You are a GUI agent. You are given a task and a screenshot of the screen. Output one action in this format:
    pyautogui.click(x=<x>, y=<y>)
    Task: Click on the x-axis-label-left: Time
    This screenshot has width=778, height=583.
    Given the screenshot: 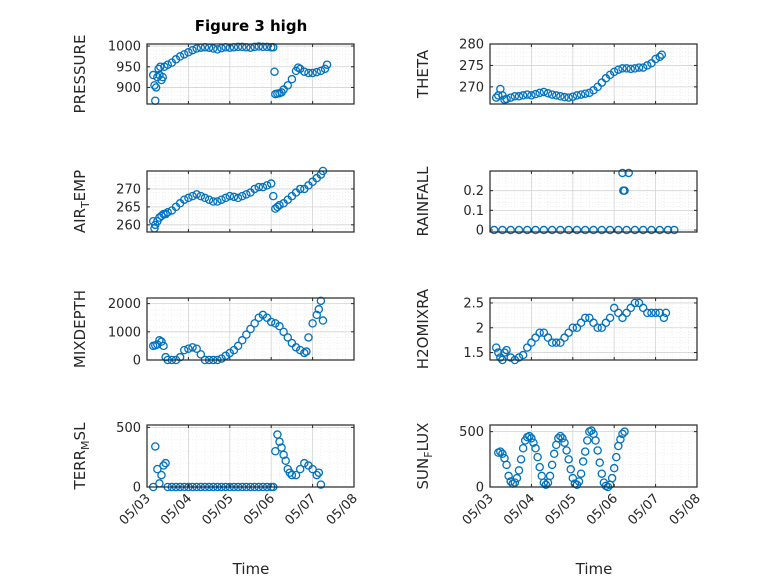 What is the action you would take?
    pyautogui.click(x=251, y=569)
    